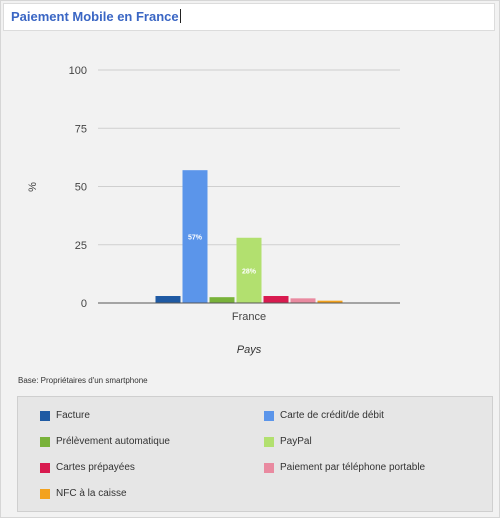 This screenshot has width=500, height=518. I want to click on legend-item: Facture, so click(65, 415).